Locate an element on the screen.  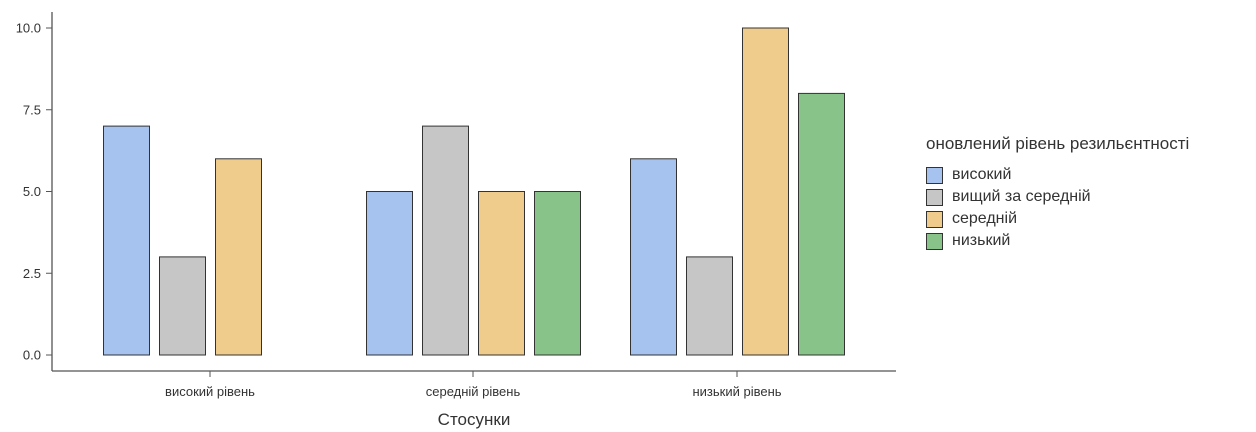
legend-item-vyshchyi-za-serednii: вищий за середній is located at coordinates (1057, 197).